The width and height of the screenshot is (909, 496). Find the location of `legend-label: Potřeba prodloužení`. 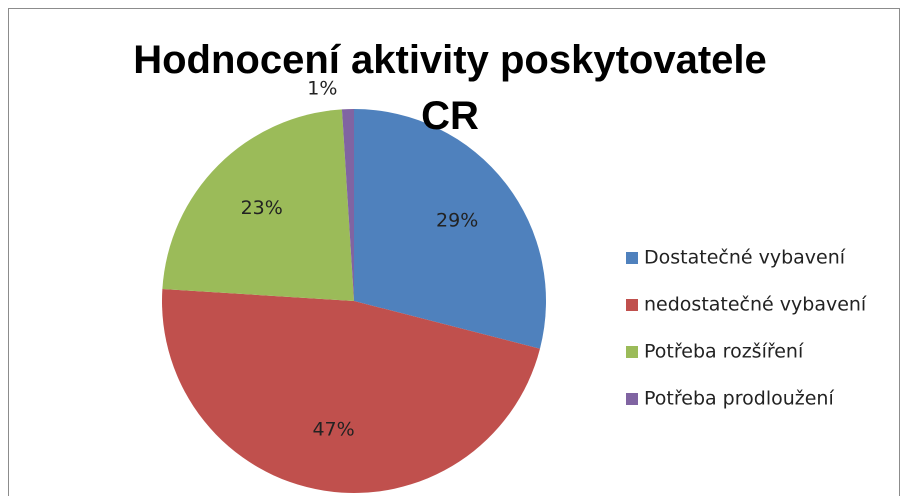

legend-label: Potřeba prodloužení is located at coordinates (739, 399).